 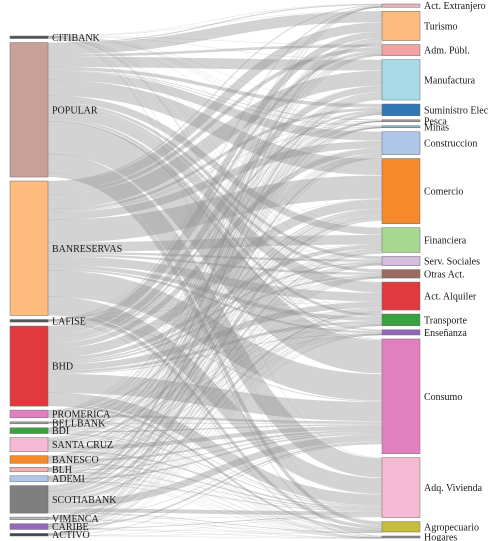 I want to click on flow-scotiabank-to-consumo, so click(x=215, y=471).